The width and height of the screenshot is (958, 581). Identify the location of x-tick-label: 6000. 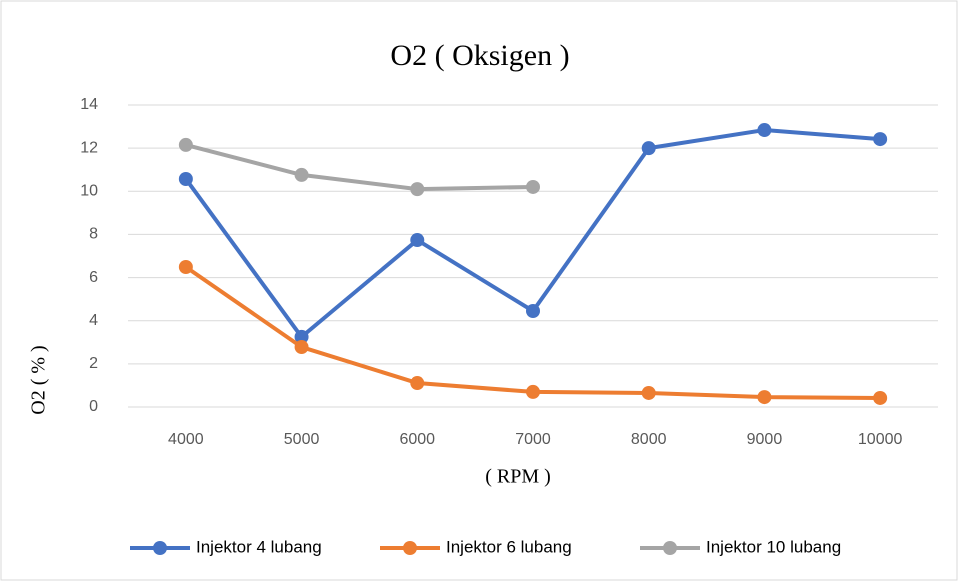
(417, 439).